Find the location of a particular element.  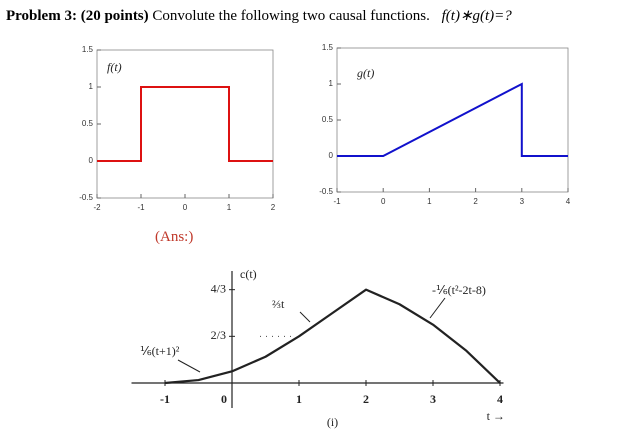

figure-caption: (i) is located at coordinates (332, 422).